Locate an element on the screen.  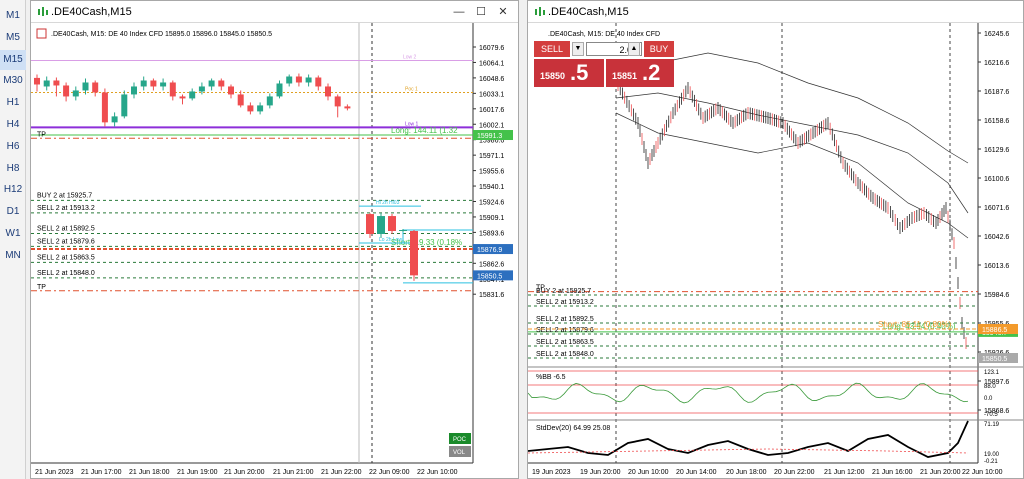
price-label: 16216.6 is located at coordinates (996, 63).